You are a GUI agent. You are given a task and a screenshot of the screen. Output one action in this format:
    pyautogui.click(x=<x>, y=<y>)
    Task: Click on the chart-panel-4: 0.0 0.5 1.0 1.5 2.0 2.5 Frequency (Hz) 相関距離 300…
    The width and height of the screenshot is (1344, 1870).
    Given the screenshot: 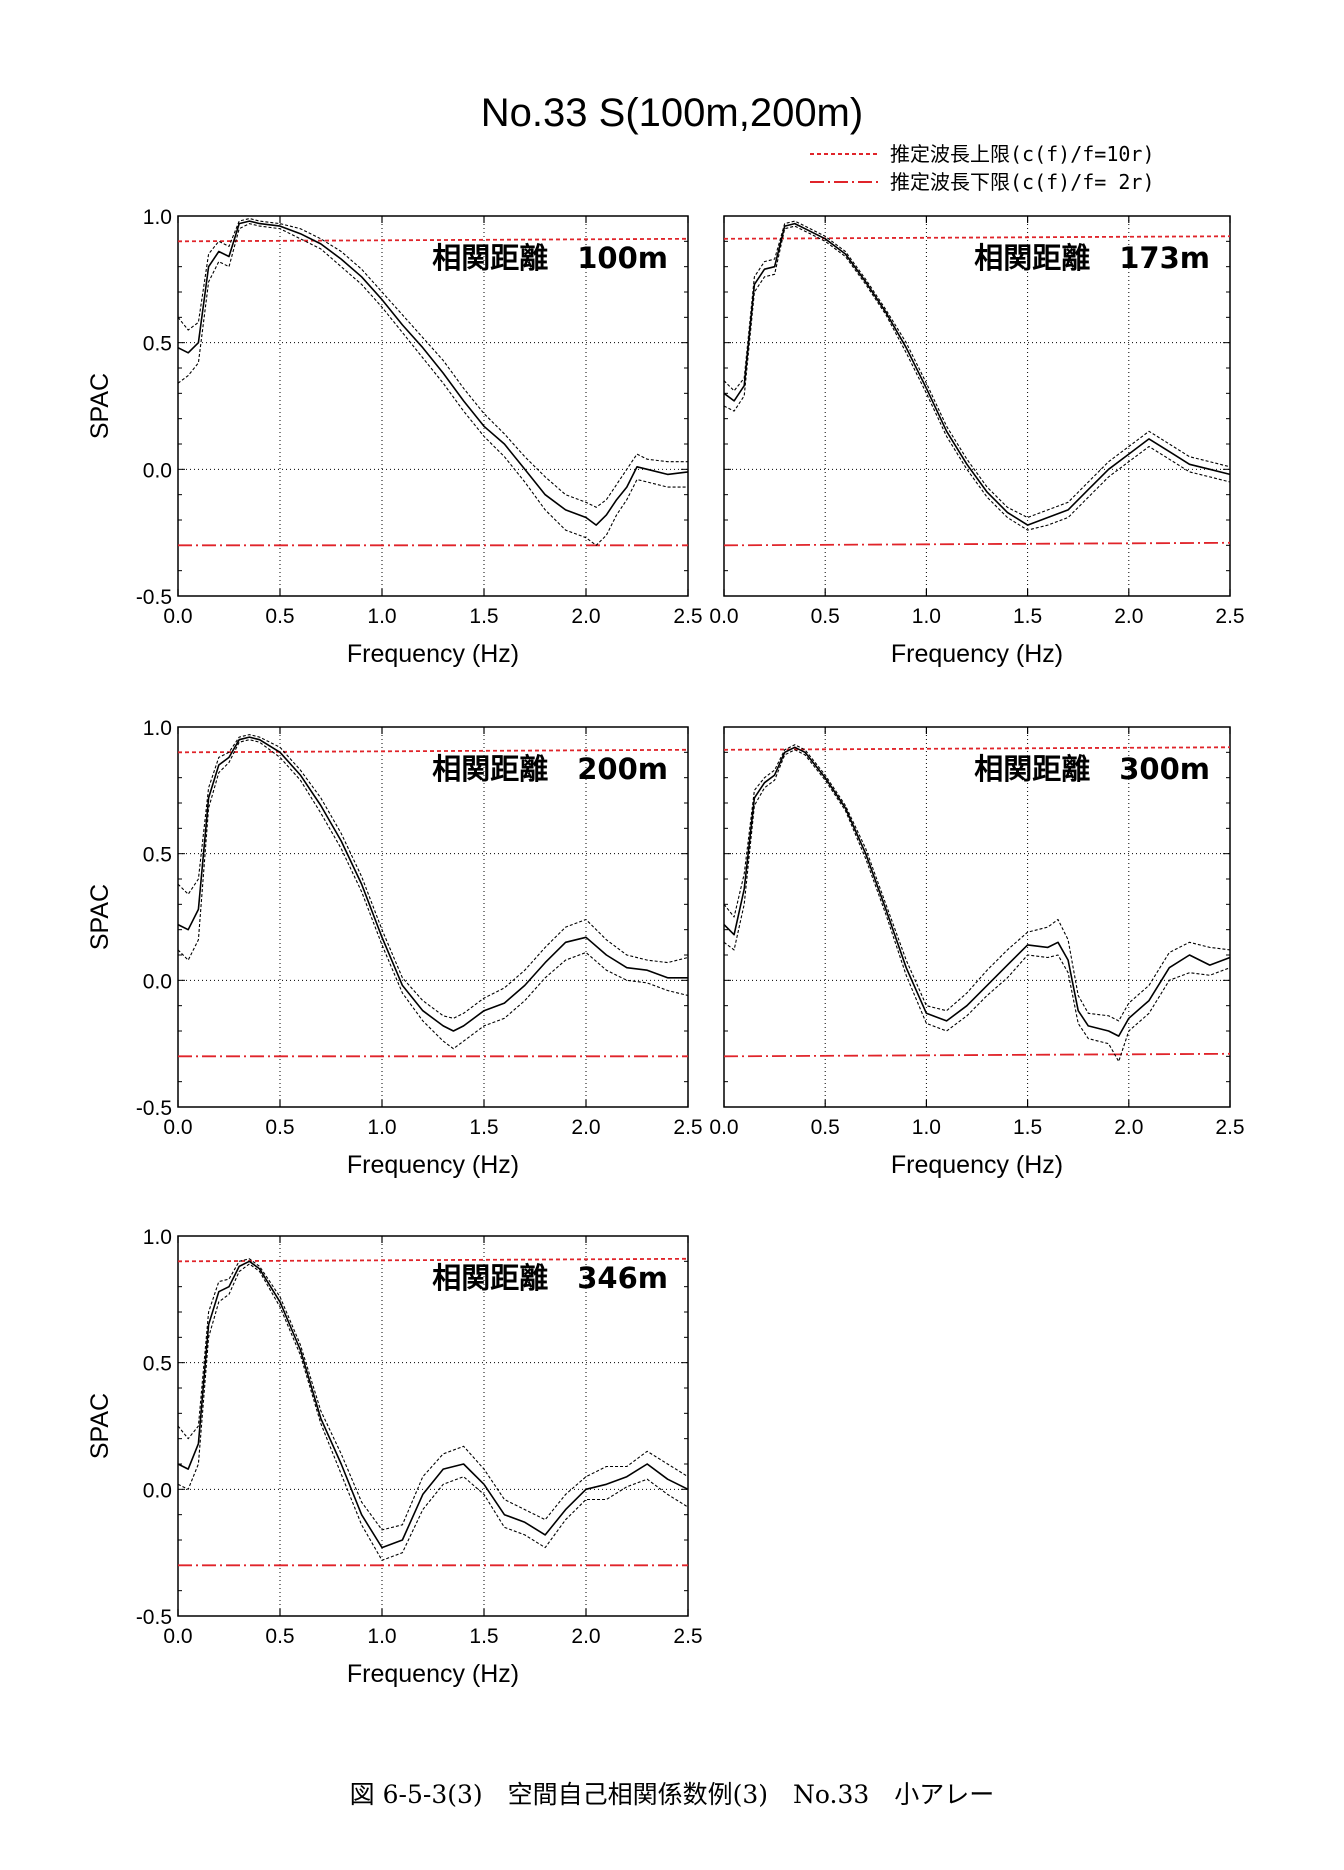 What is the action you would take?
    pyautogui.click(x=977, y=952)
    